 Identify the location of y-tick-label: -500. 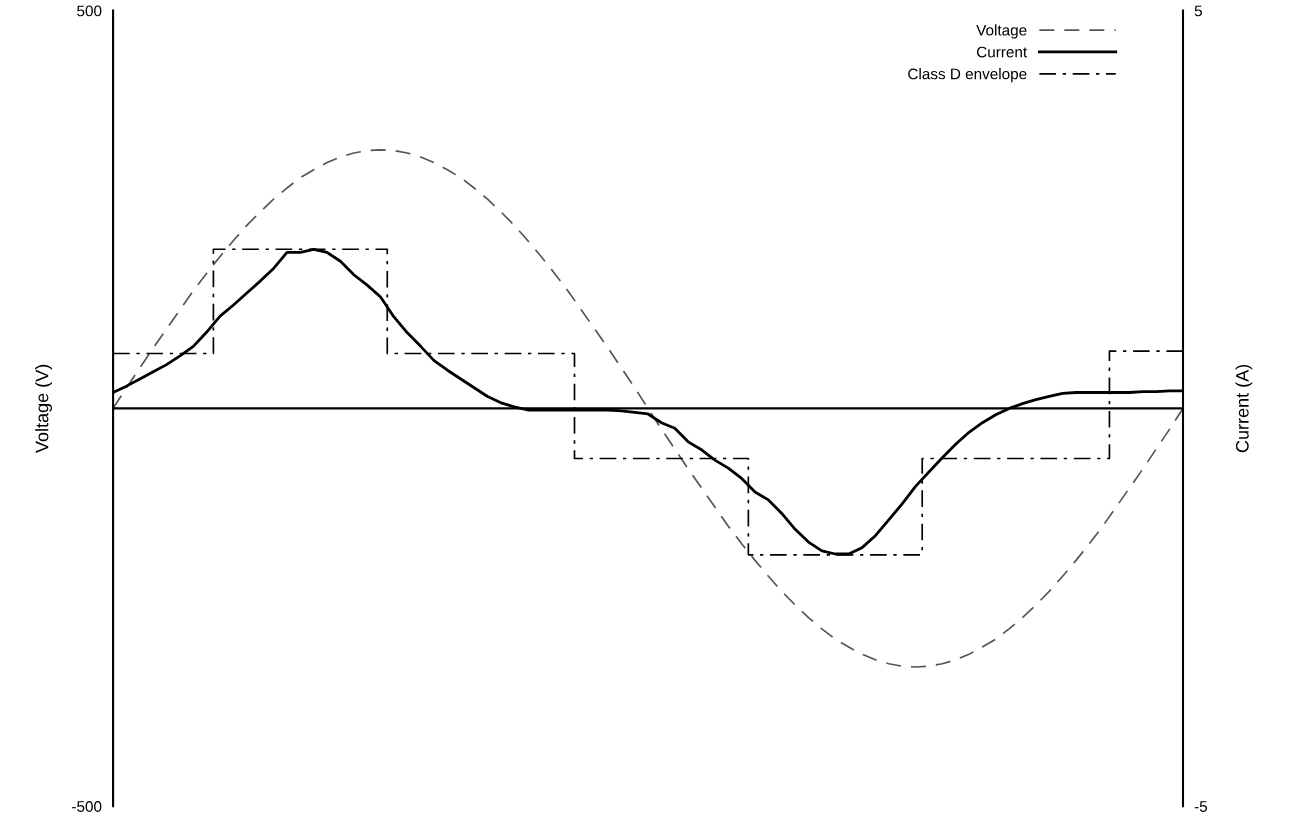
(87, 806).